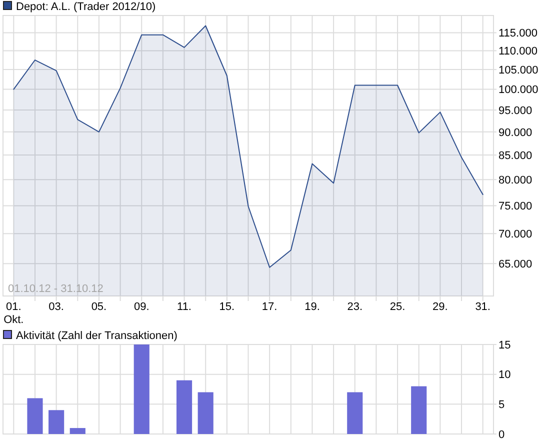 The width and height of the screenshot is (545, 443). I want to click on y-tick-label: 0, so click(501, 434).